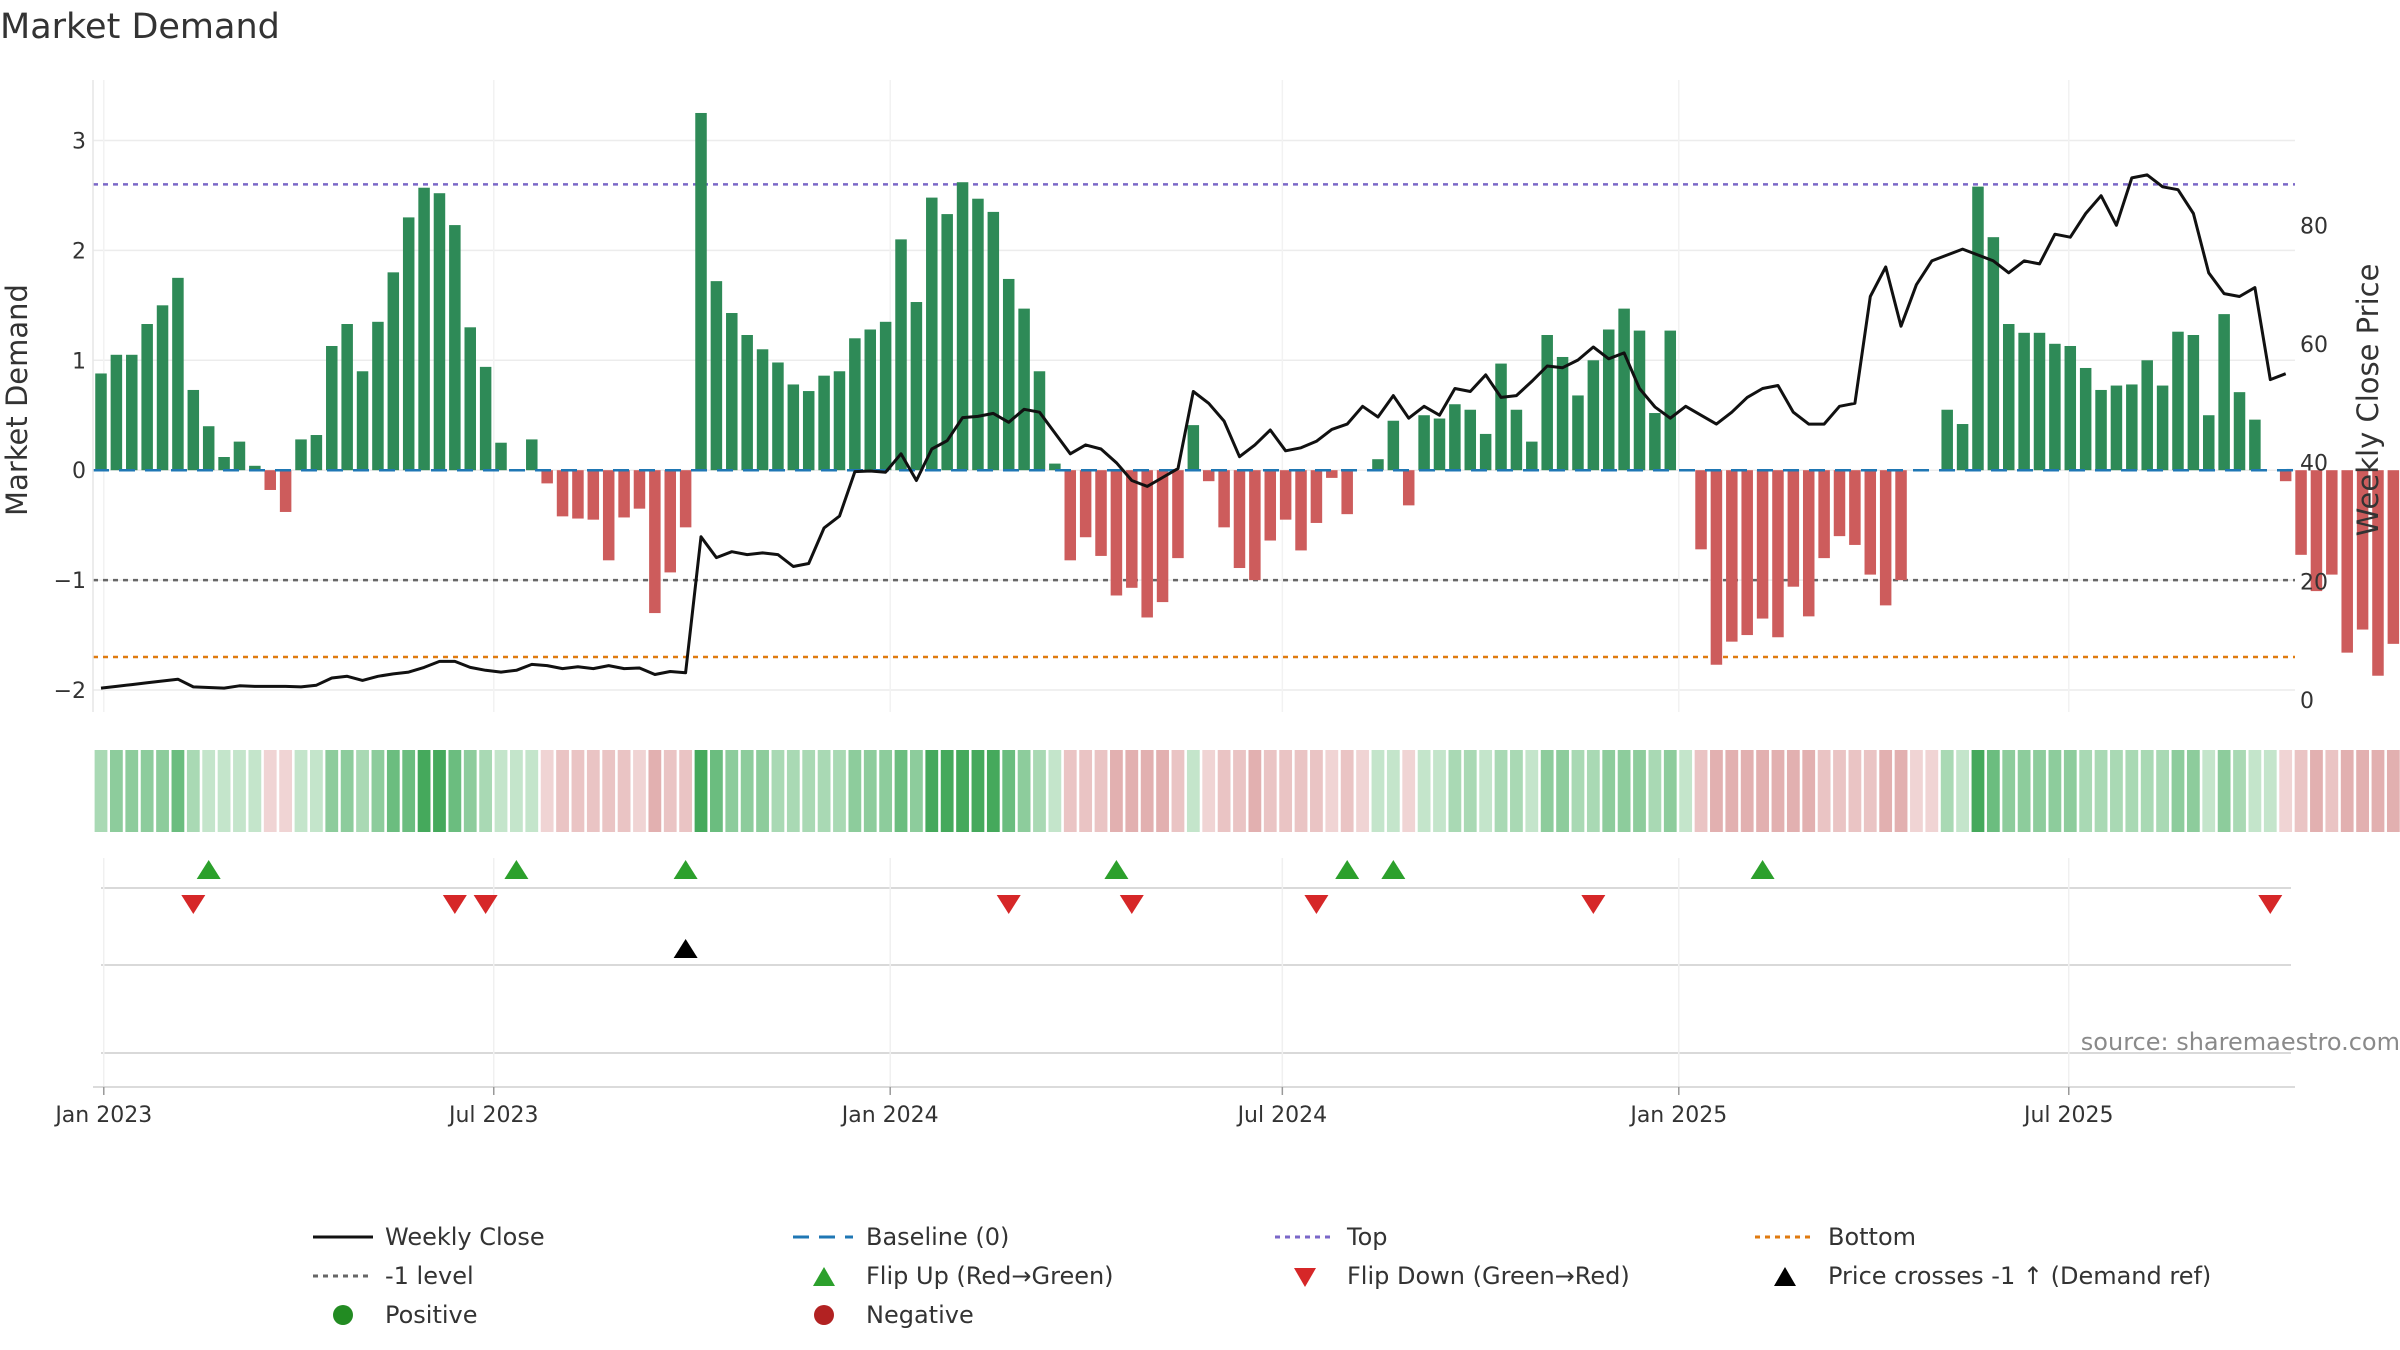  Describe the element at coordinates (1232, 909) in the screenshot. I see `flip-markers` at that location.